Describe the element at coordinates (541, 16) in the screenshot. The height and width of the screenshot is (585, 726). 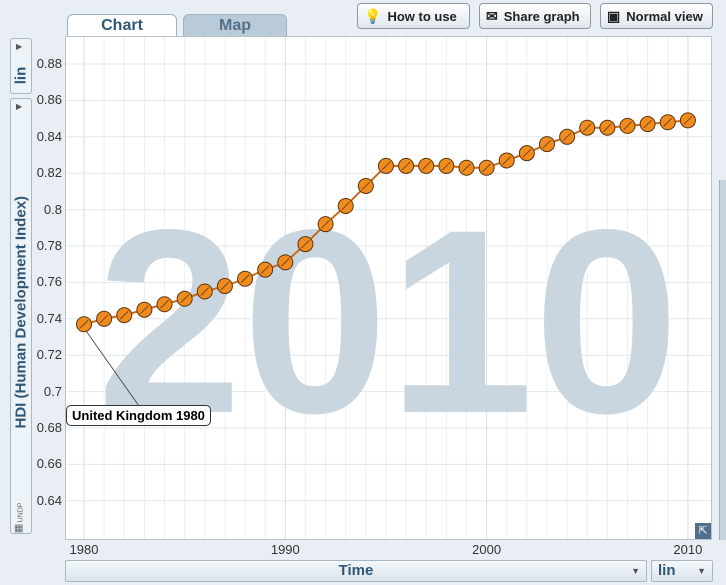
I see `share-graph-label: Share graph` at that location.